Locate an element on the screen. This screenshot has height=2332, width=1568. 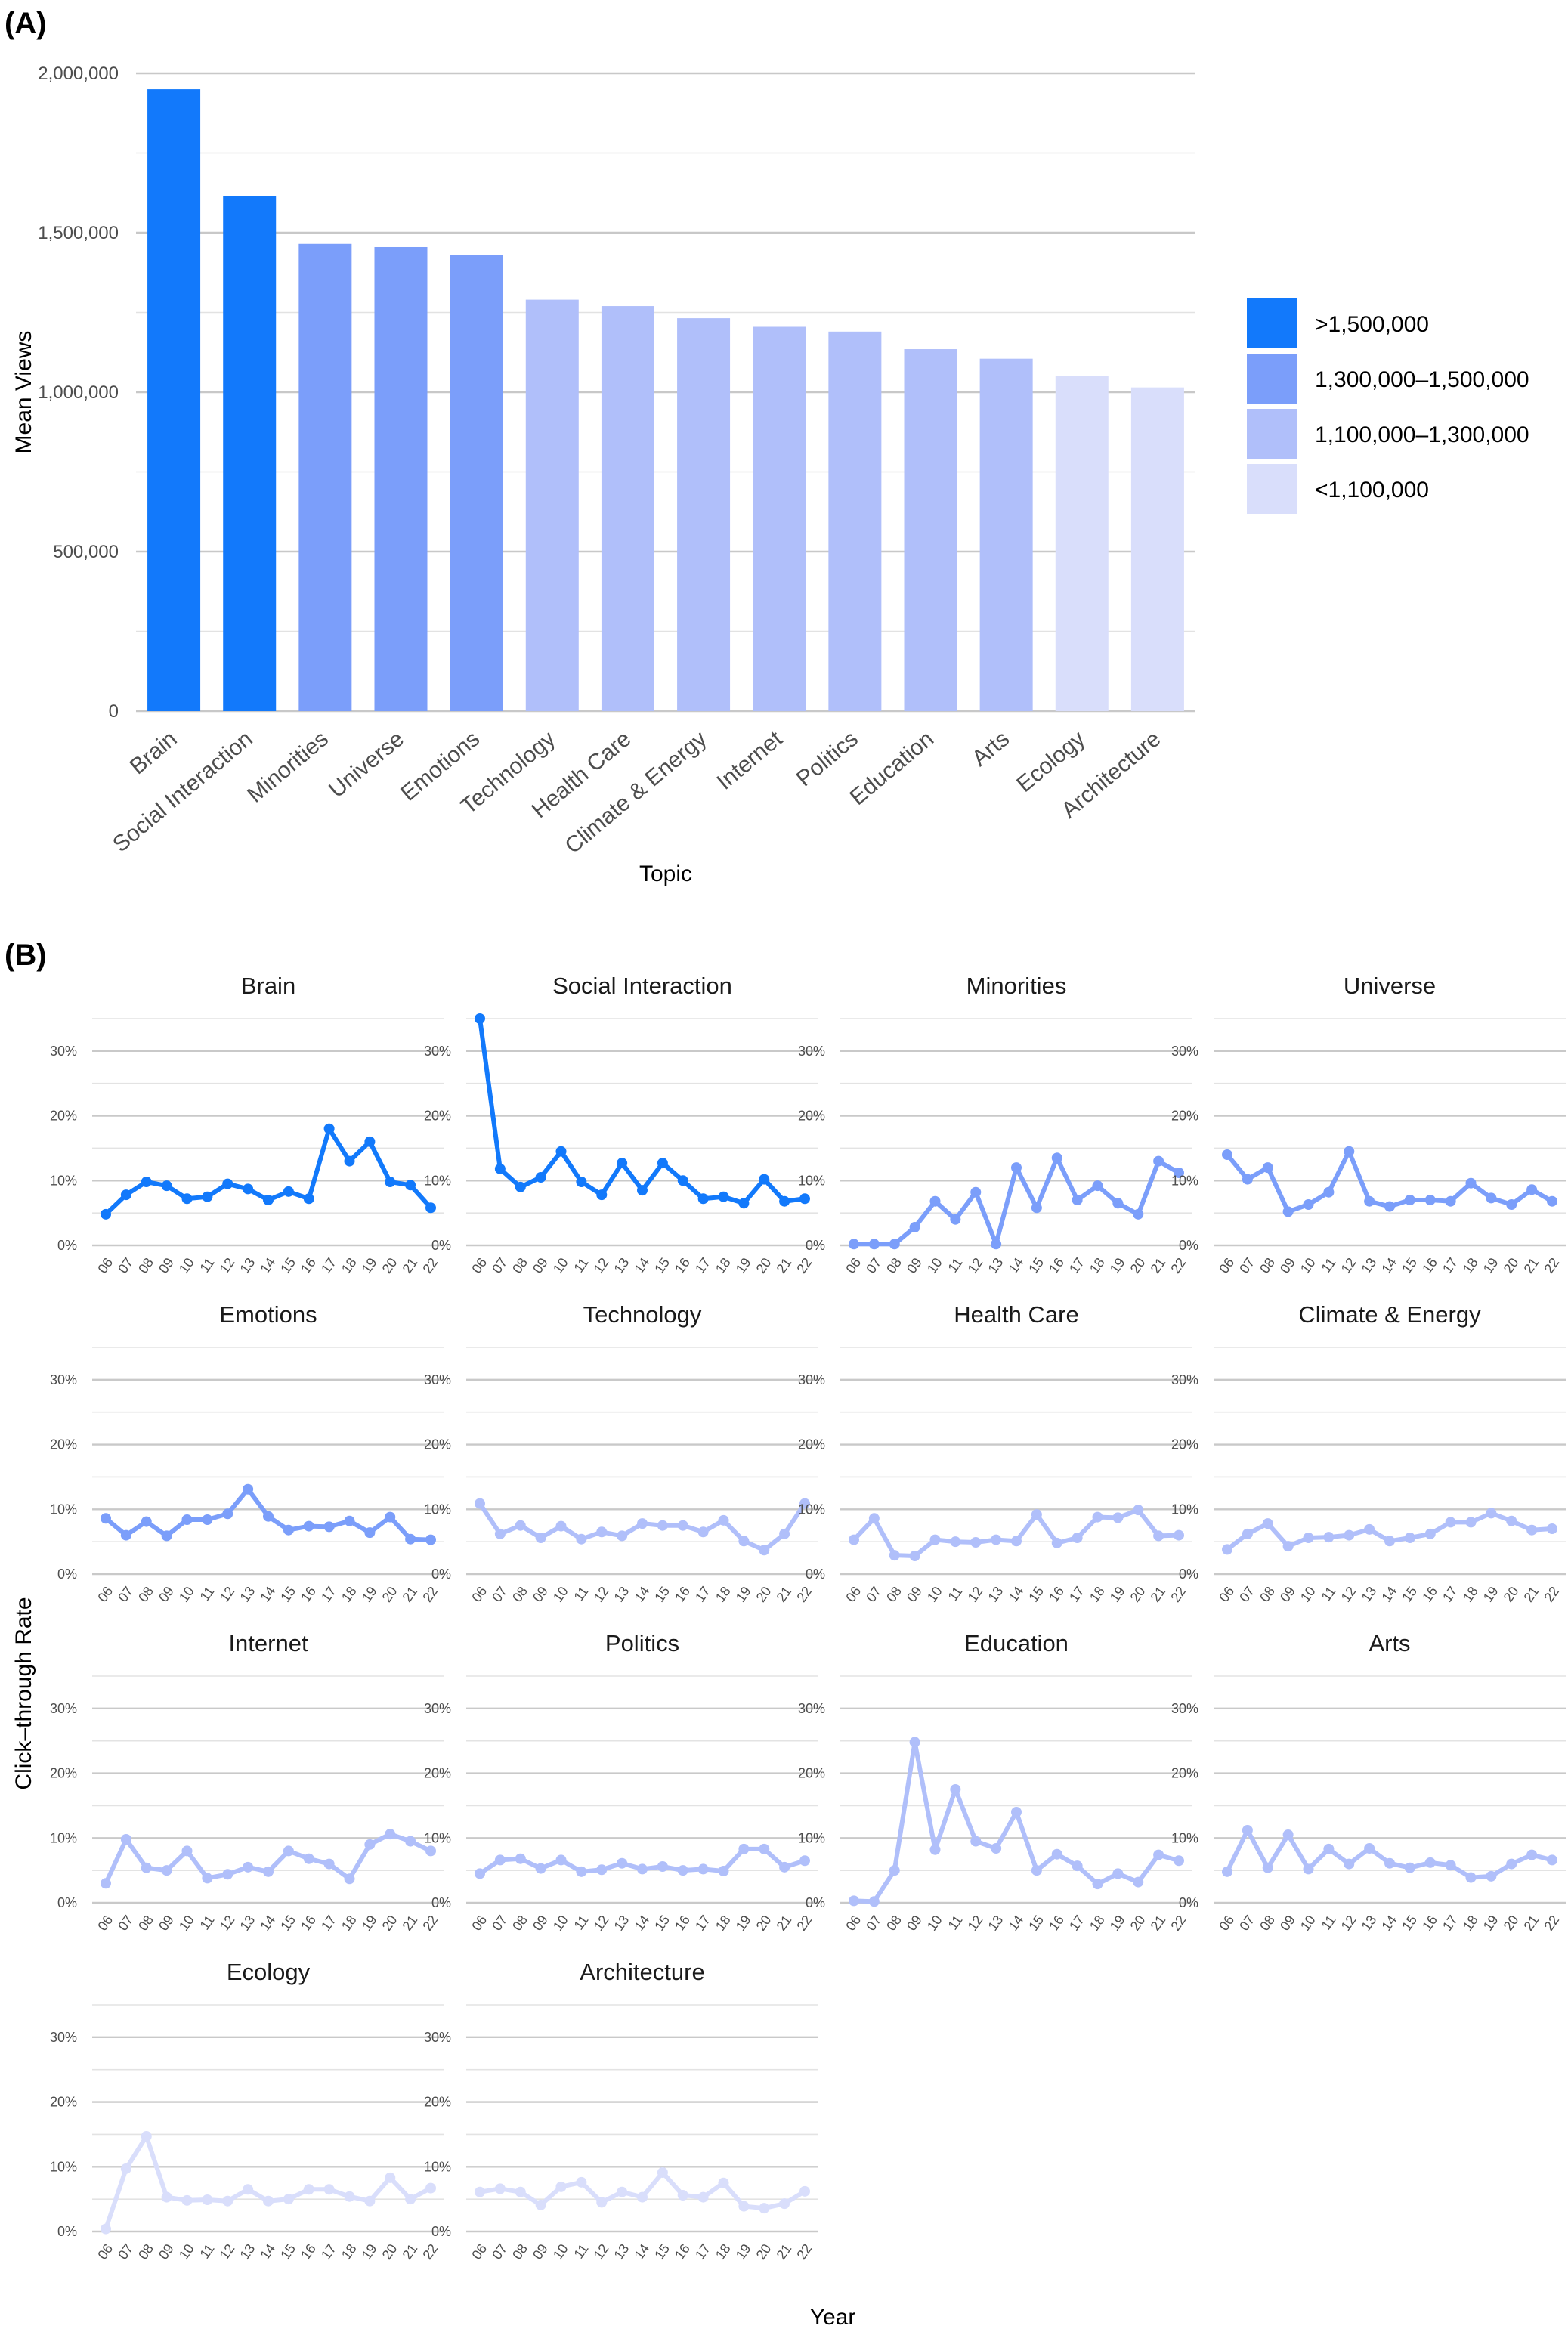
facet-title: Technology is located at coordinates (642, 1314).